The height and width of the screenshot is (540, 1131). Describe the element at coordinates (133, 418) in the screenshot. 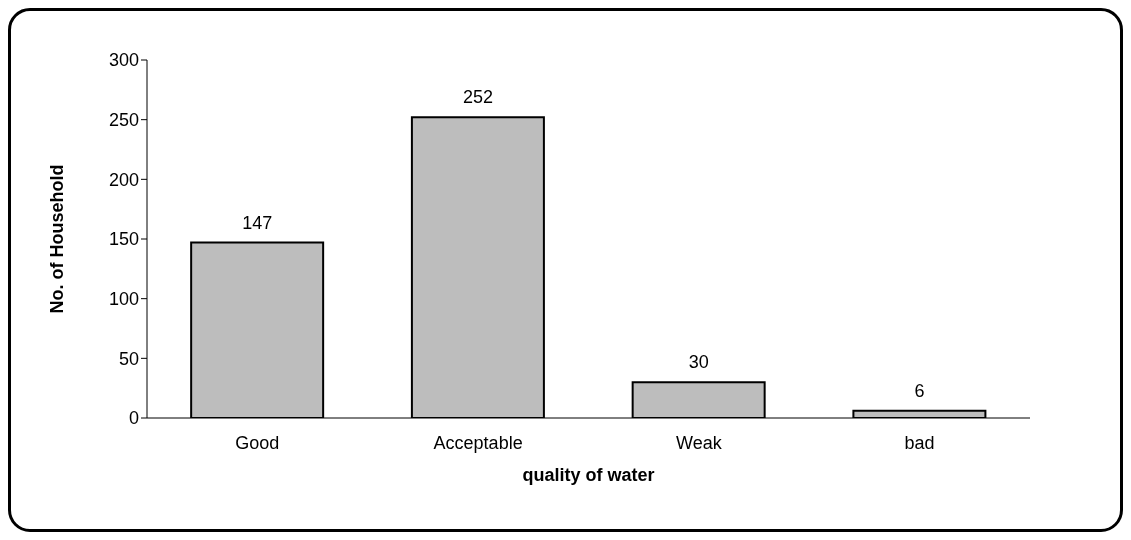

I see `y-tick-label: 0` at that location.